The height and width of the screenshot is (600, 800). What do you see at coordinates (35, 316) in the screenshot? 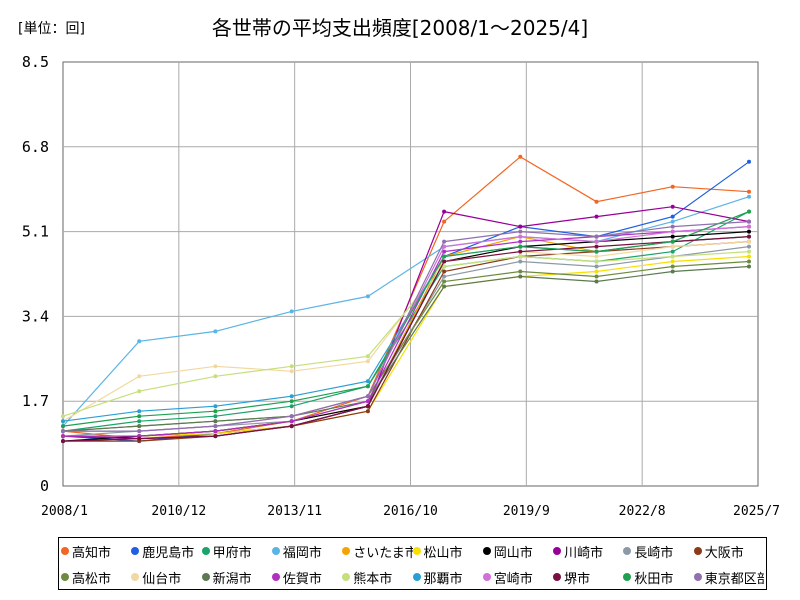
I see `y-tick-label: 3.4` at bounding box center [35, 316].